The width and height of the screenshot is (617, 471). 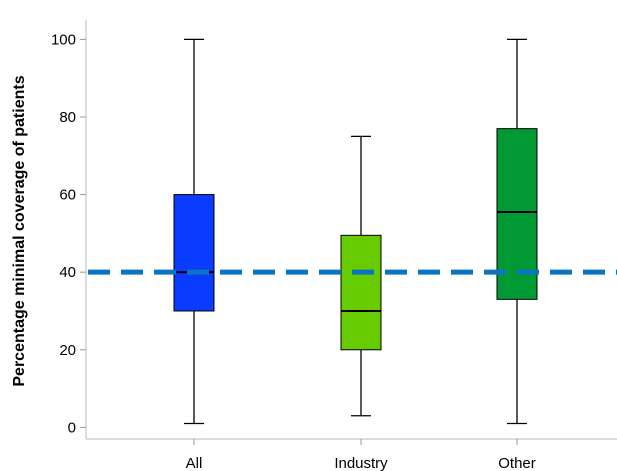 I want to click on y-tick-label: 0, so click(x=72, y=427).